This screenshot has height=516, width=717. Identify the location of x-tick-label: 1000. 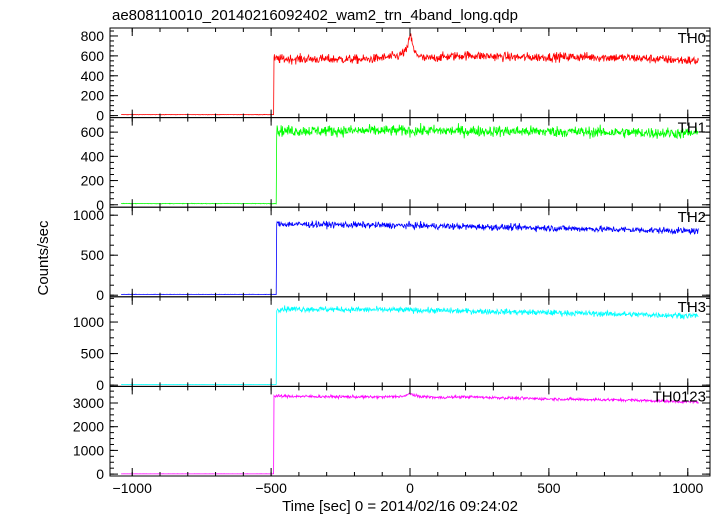
(687, 488).